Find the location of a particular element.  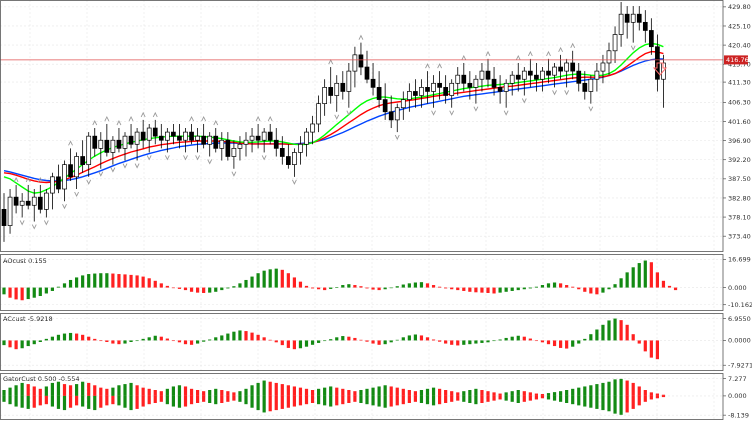

ac-panel: ACcust -5.9218 6.9550 0.0000 -7.9271 is located at coordinates (376, 342).